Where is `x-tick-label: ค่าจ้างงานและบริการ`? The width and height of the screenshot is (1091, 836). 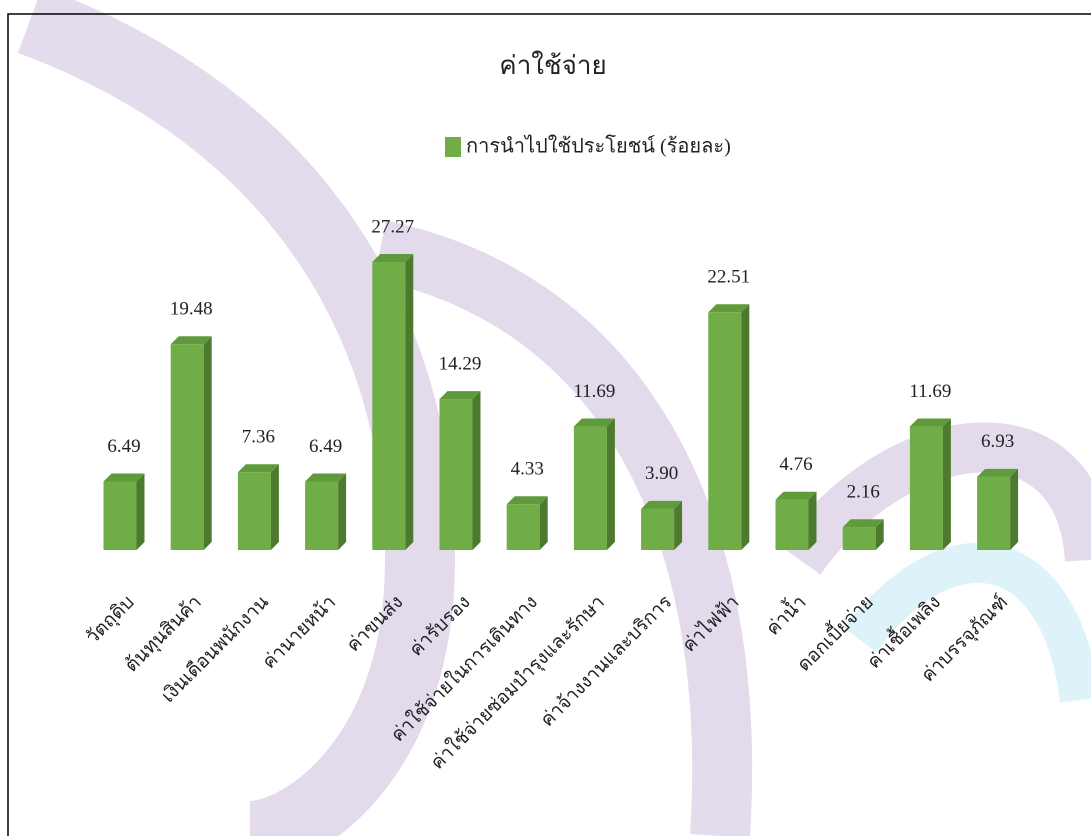
x-tick-label: ค่าจ้างงานและบริการ is located at coordinates (606, 661).